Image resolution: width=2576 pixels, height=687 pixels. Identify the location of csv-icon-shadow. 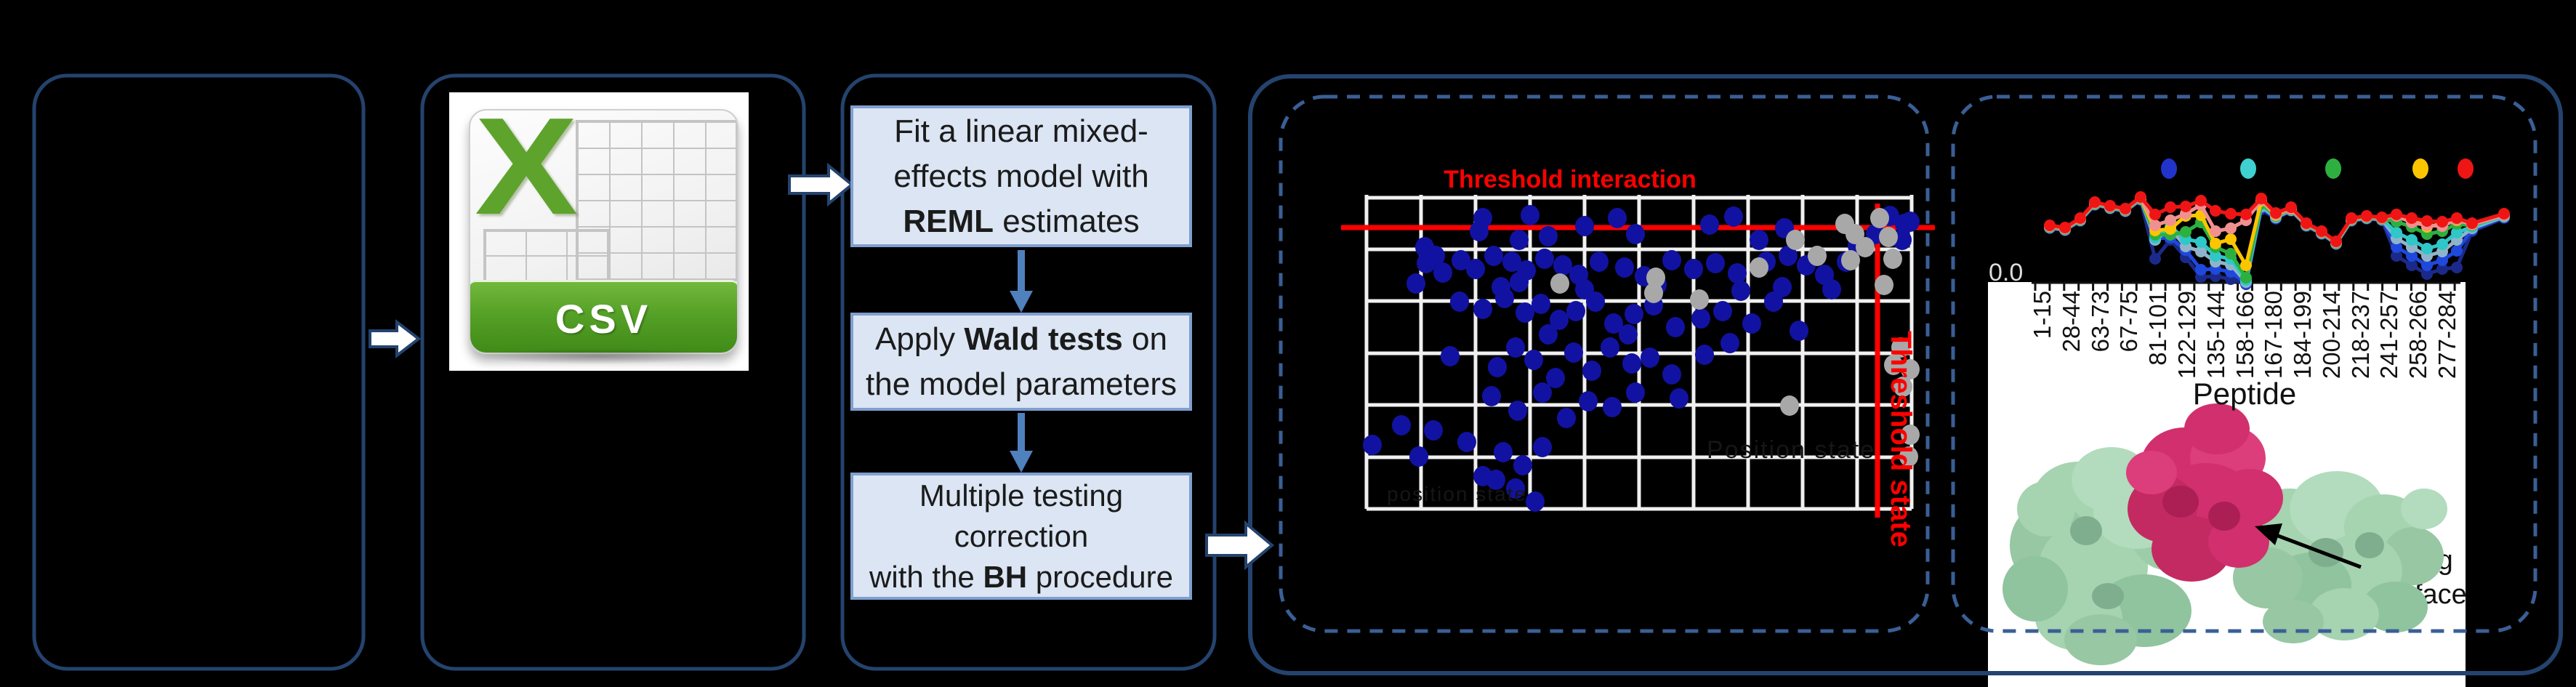
(598, 356).